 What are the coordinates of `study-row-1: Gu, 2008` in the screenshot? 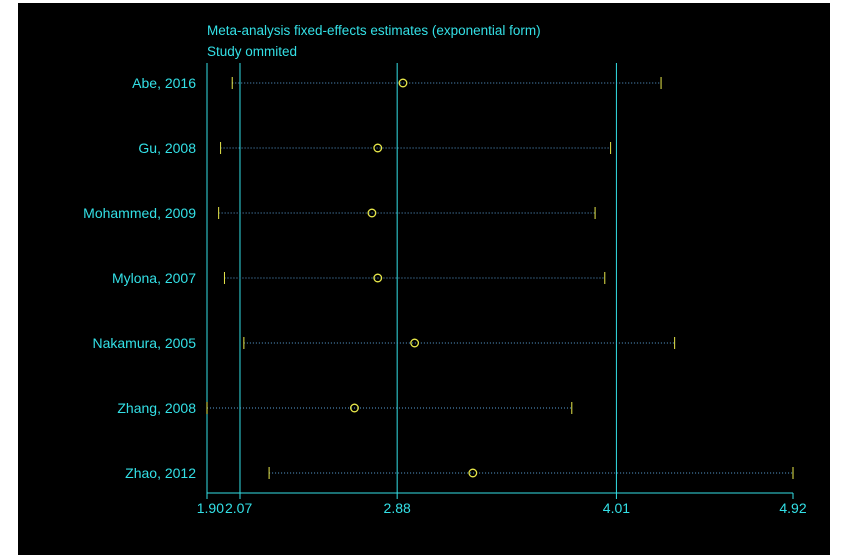 It's located at (375, 148).